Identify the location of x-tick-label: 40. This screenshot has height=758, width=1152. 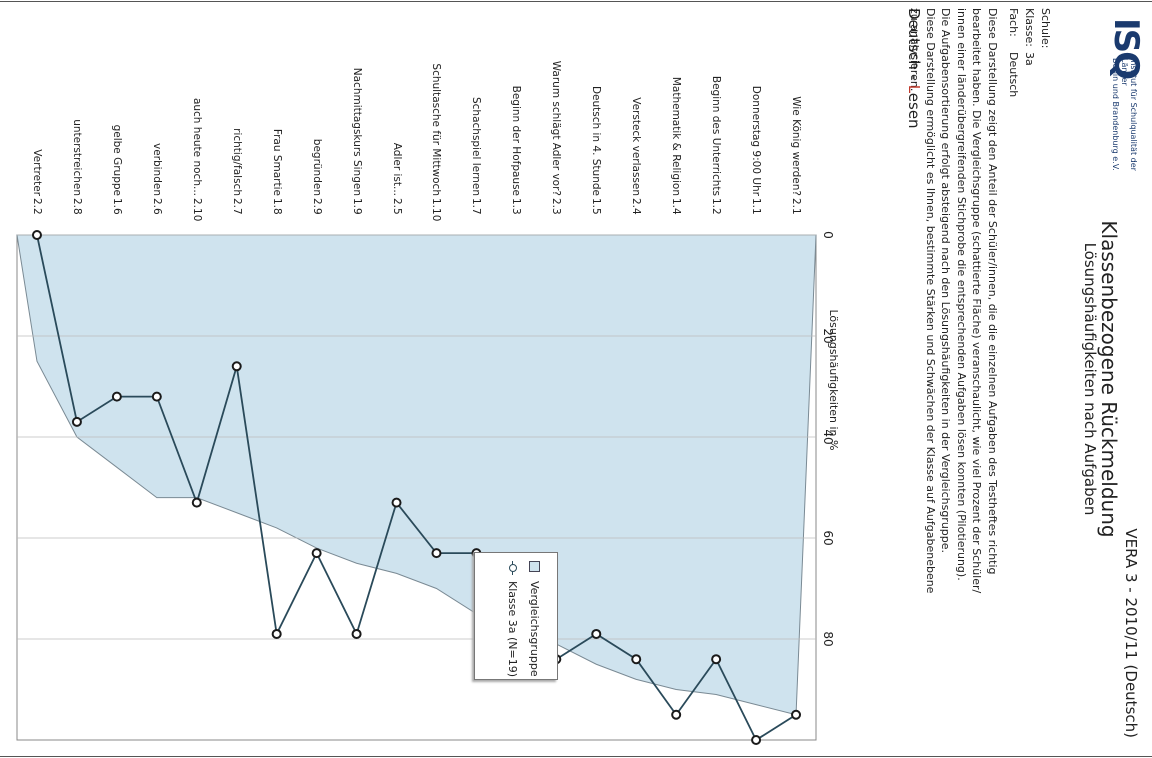
(828, 436).